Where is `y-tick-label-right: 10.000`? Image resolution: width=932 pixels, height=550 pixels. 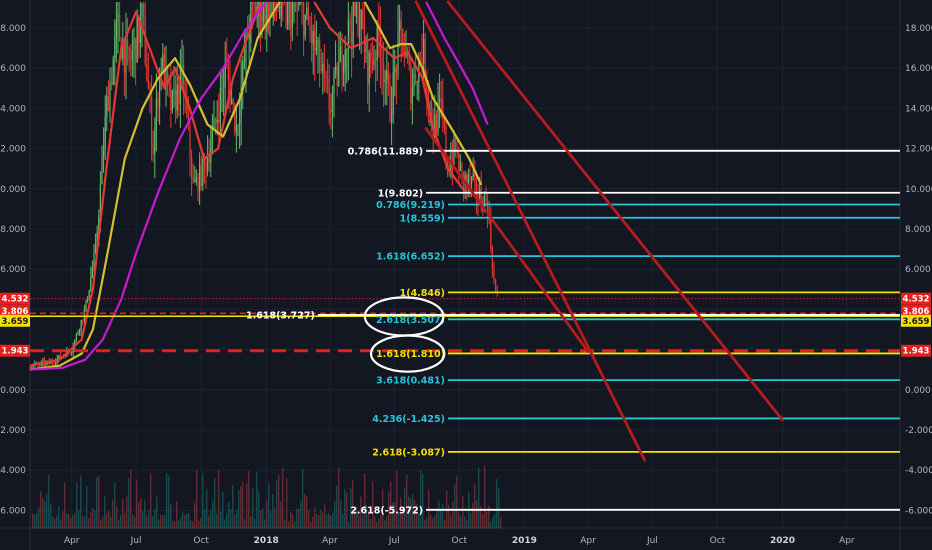
y-tick-label-right: 10.000 is located at coordinates (918, 190).